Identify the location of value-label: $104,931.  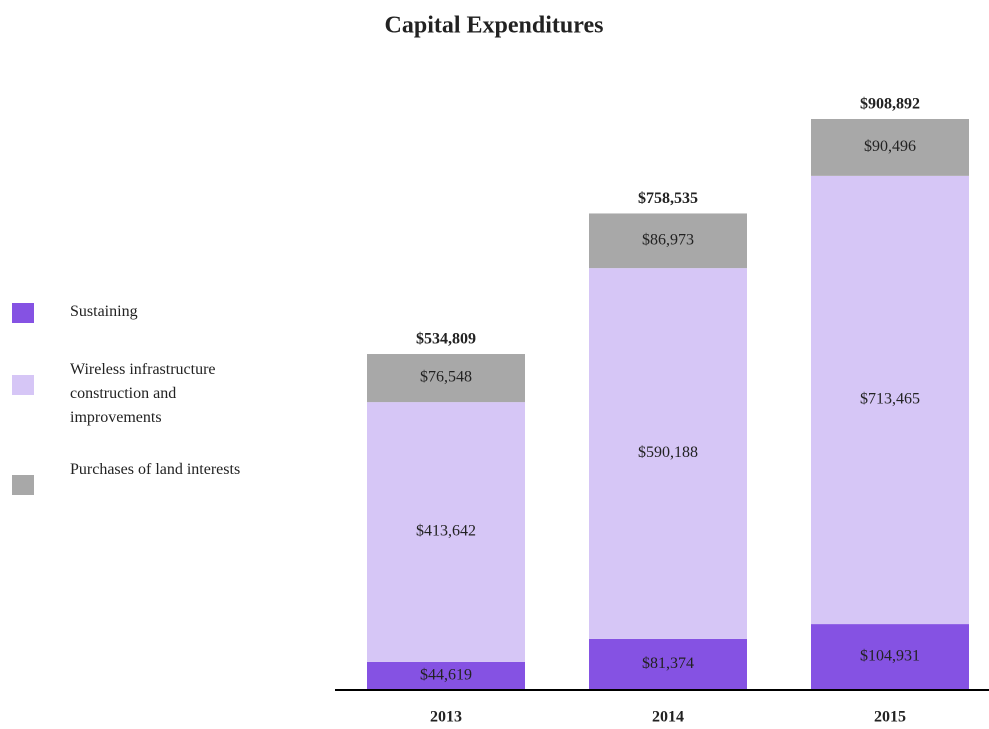
(890, 656).